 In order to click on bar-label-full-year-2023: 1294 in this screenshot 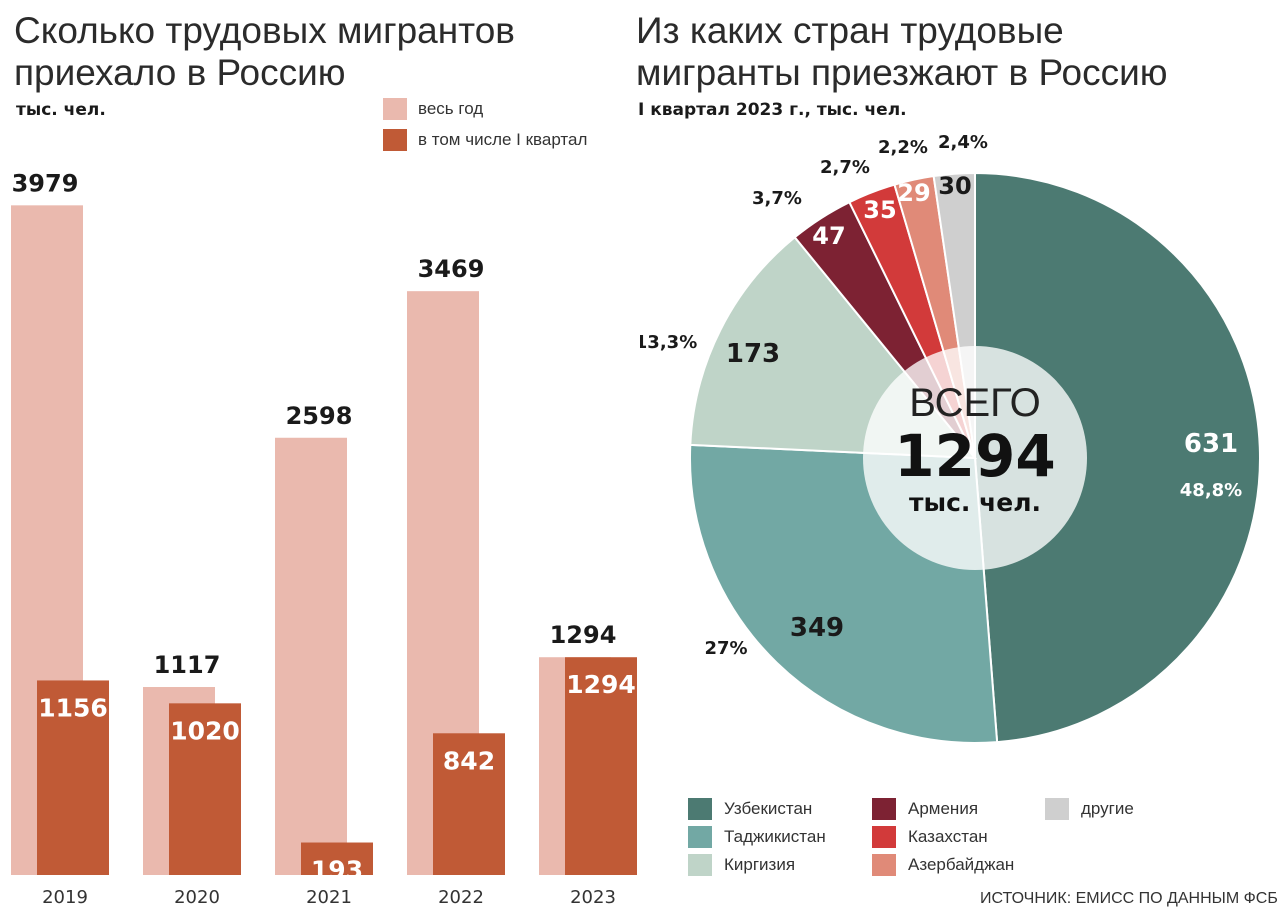, I will do `click(583, 635)`.